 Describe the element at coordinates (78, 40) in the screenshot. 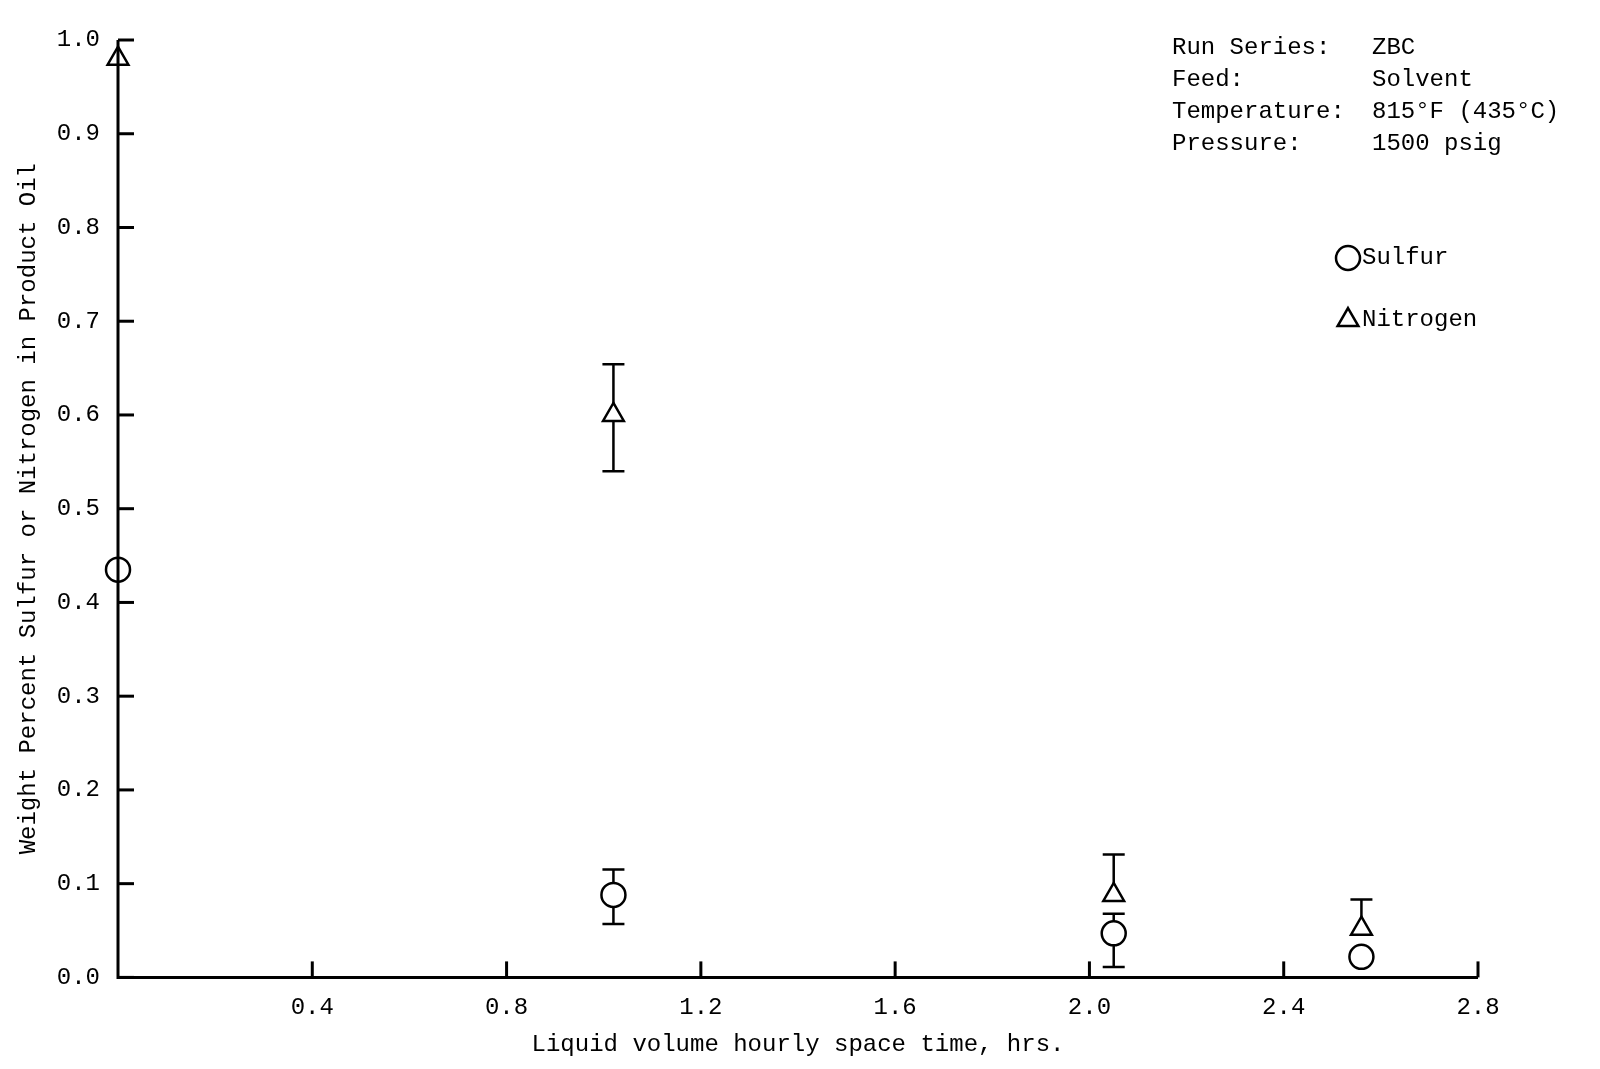

I see `y-tick-label: 1.0` at that location.